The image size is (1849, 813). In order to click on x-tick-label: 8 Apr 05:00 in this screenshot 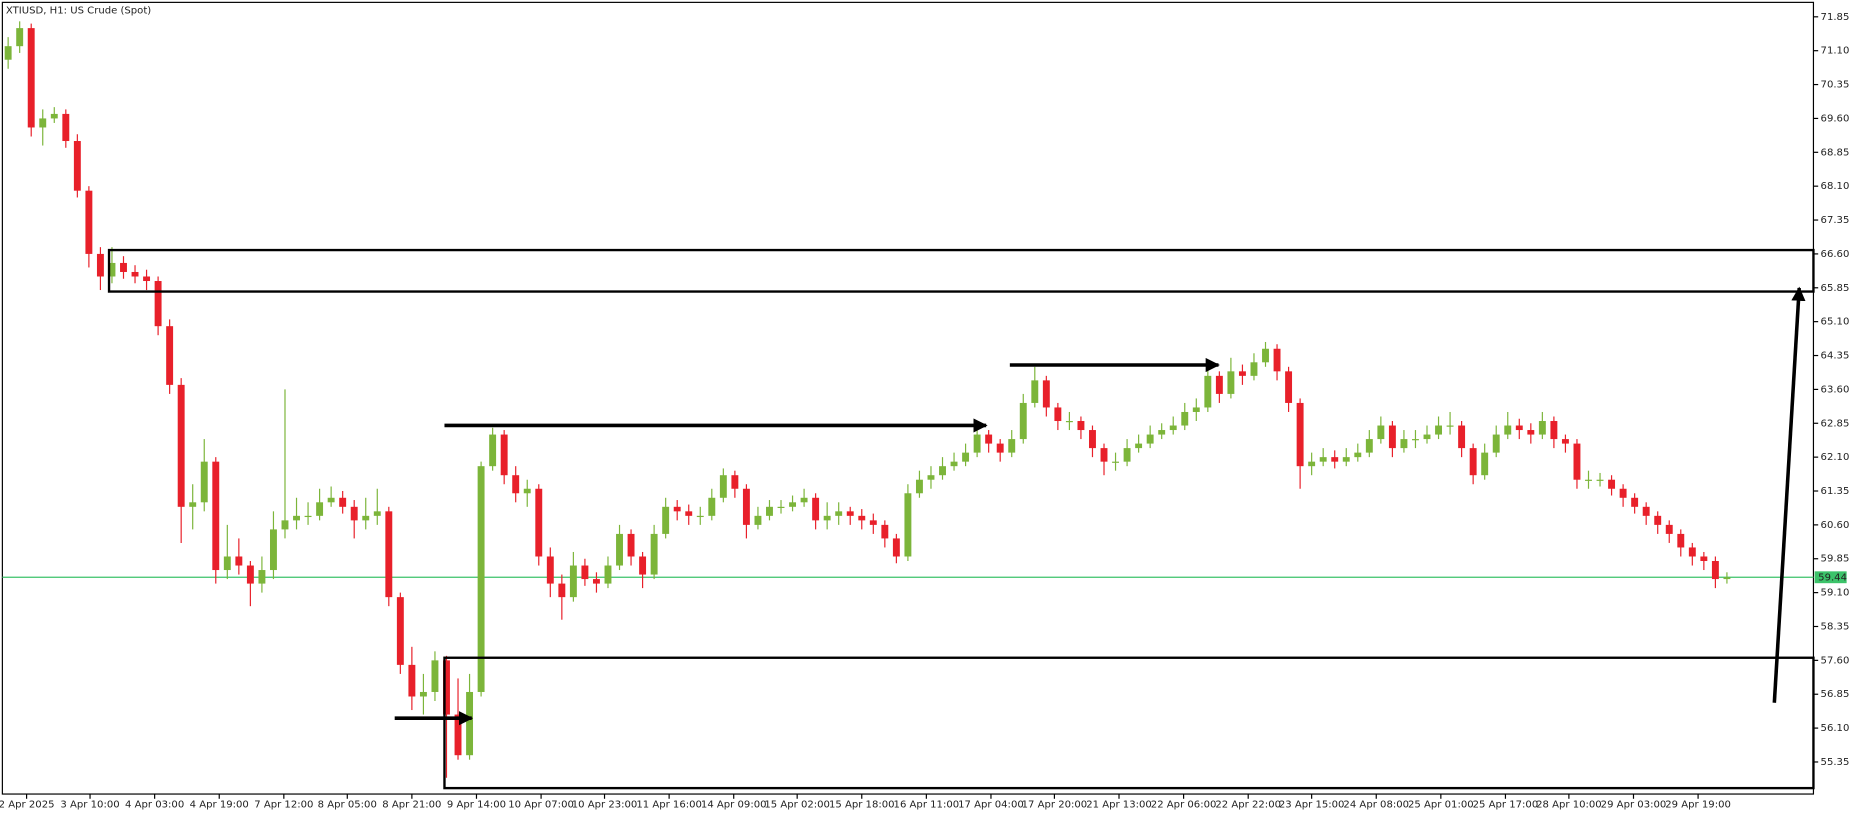, I will do `click(347, 805)`.